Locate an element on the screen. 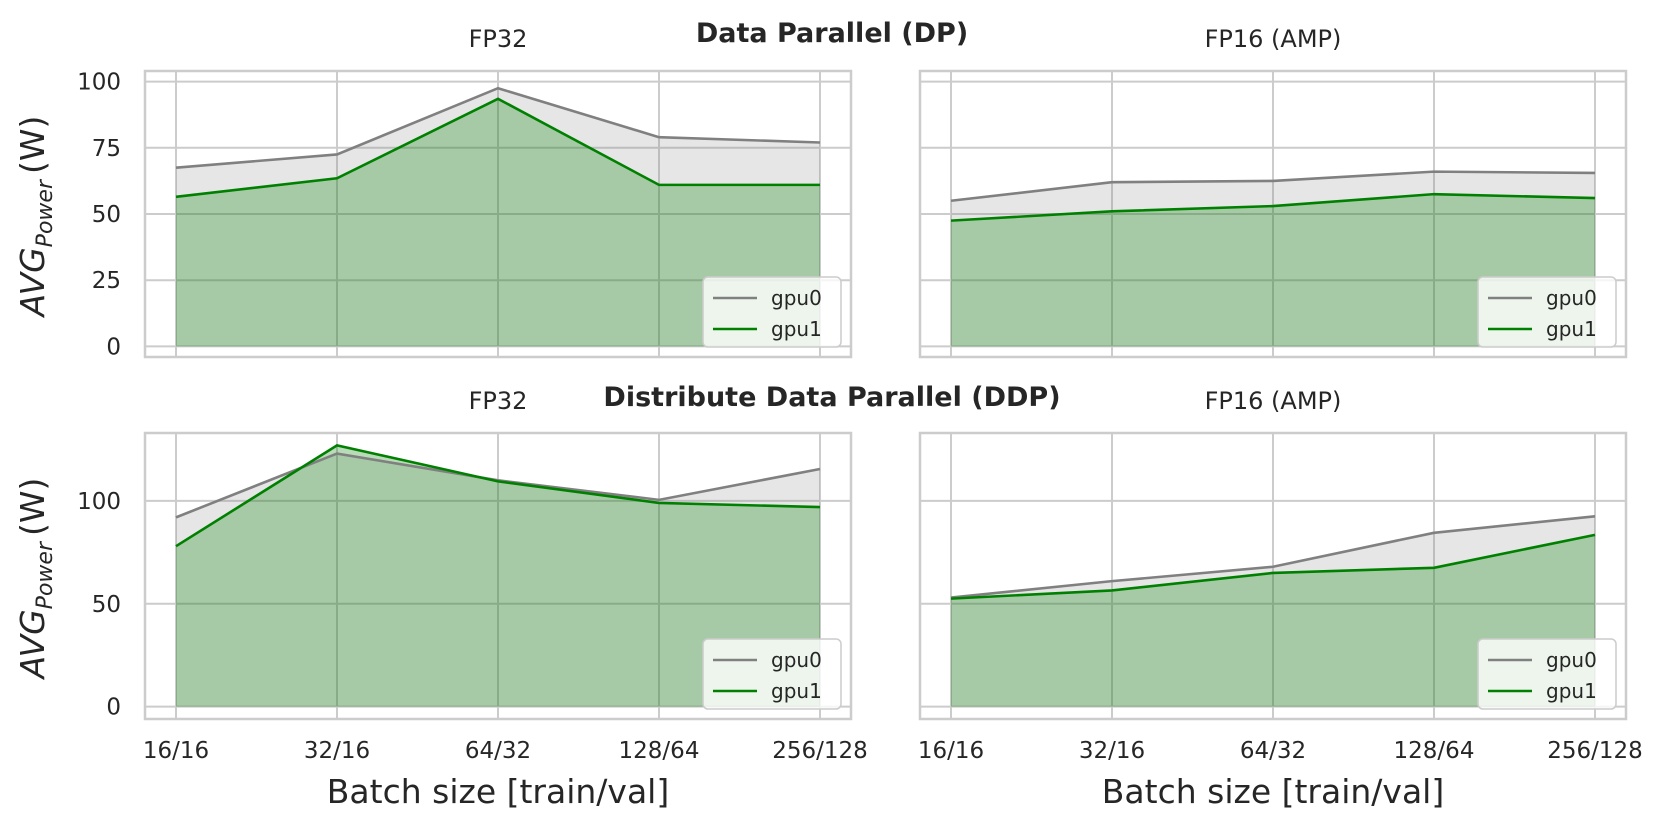 This screenshot has width=1660, height=833. row-title-ddp: Distribute Data Parallel (DDP) is located at coordinates (831, 397).